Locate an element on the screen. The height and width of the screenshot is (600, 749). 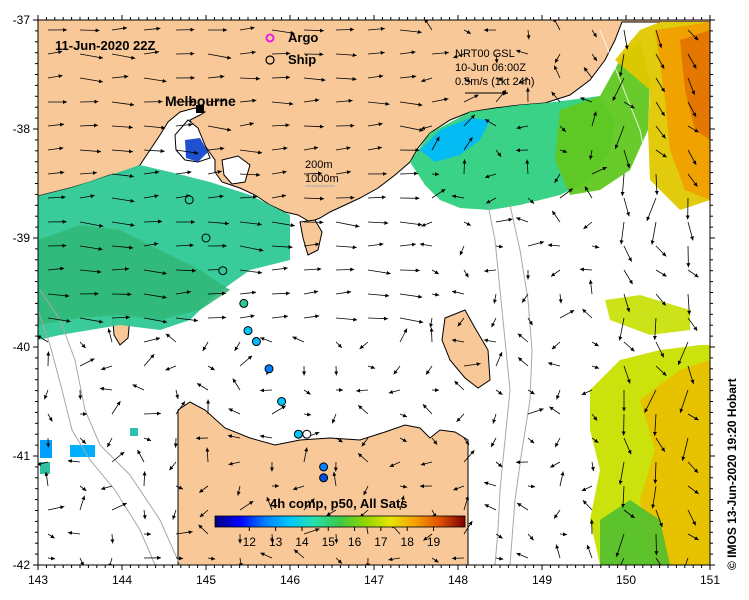
argo-legend-label: Argo is located at coordinates (303, 37).